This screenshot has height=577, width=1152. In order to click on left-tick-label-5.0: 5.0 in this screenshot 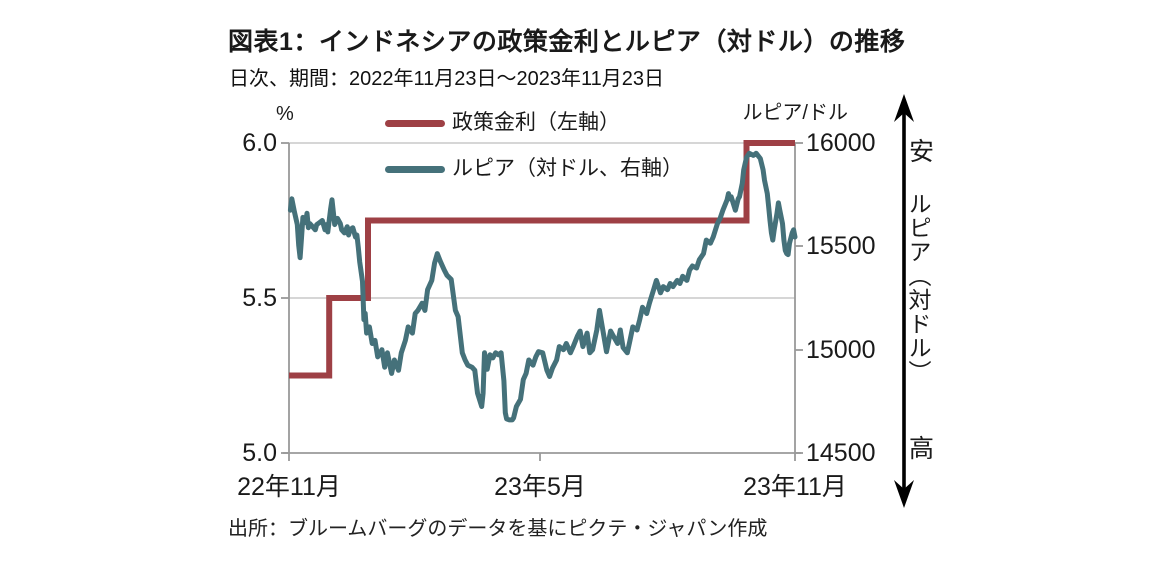, I will do `click(259, 453)`.